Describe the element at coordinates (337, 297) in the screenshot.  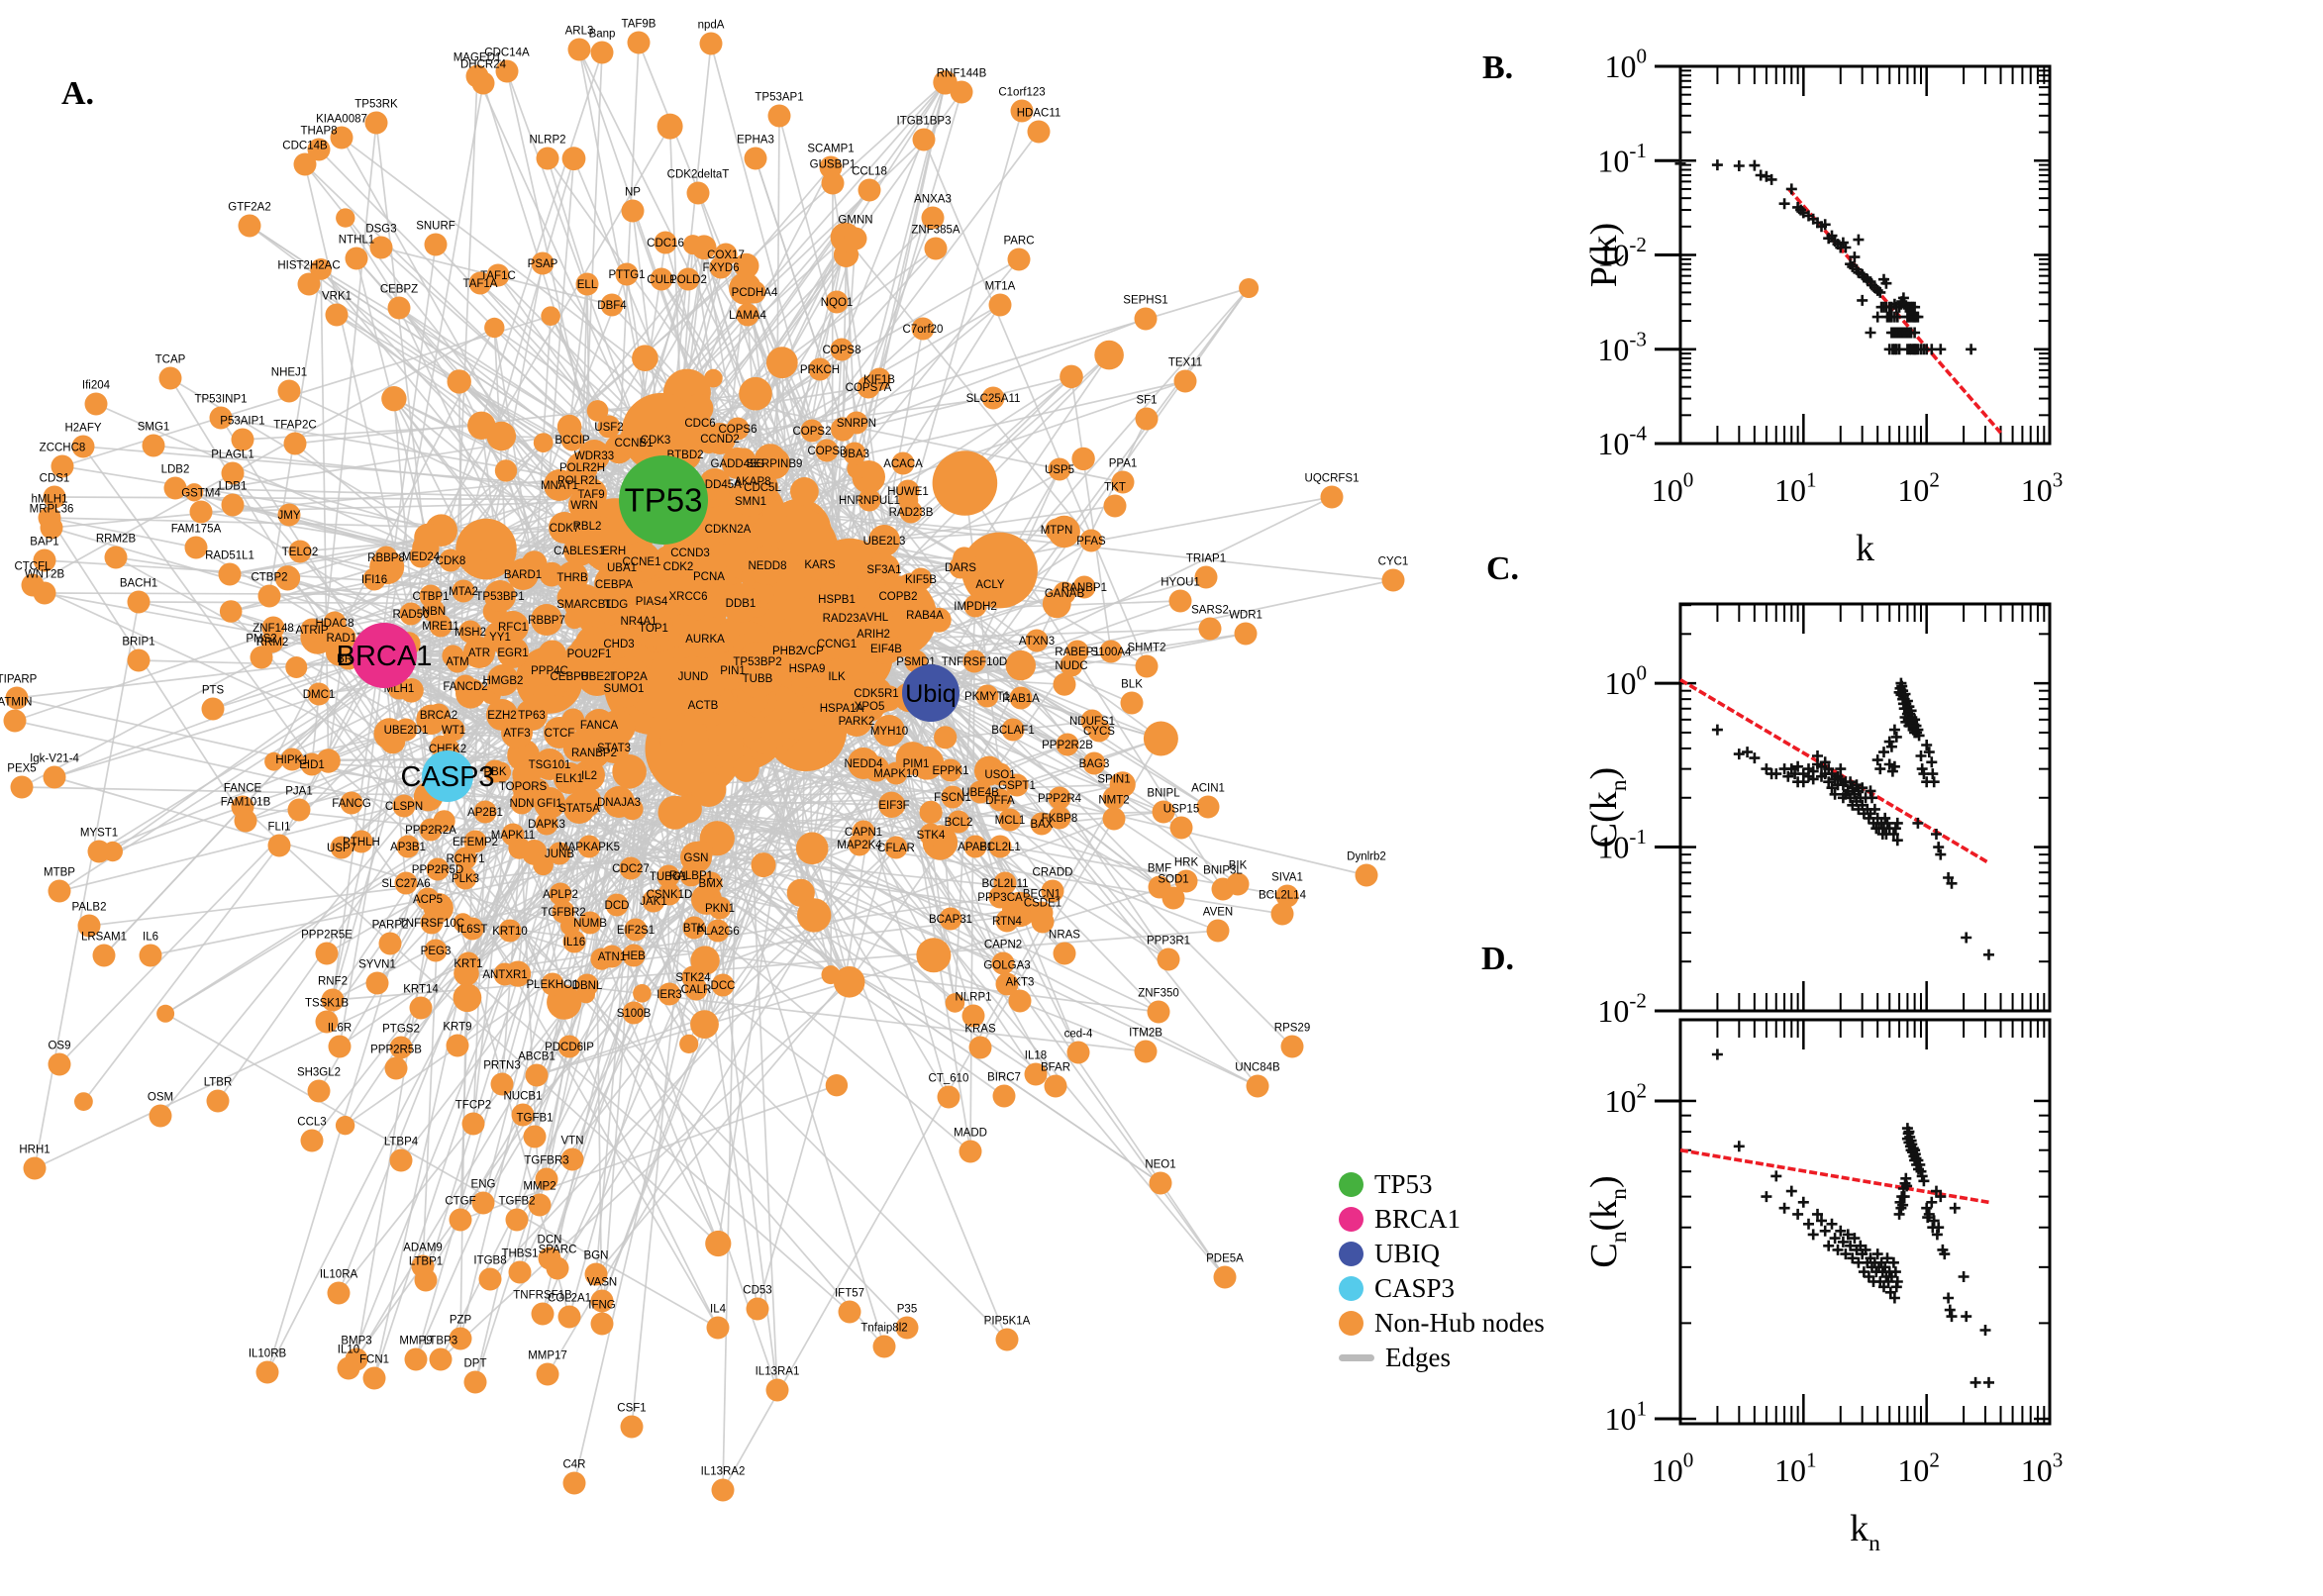
I see `network-node-label: VRK1` at that location.